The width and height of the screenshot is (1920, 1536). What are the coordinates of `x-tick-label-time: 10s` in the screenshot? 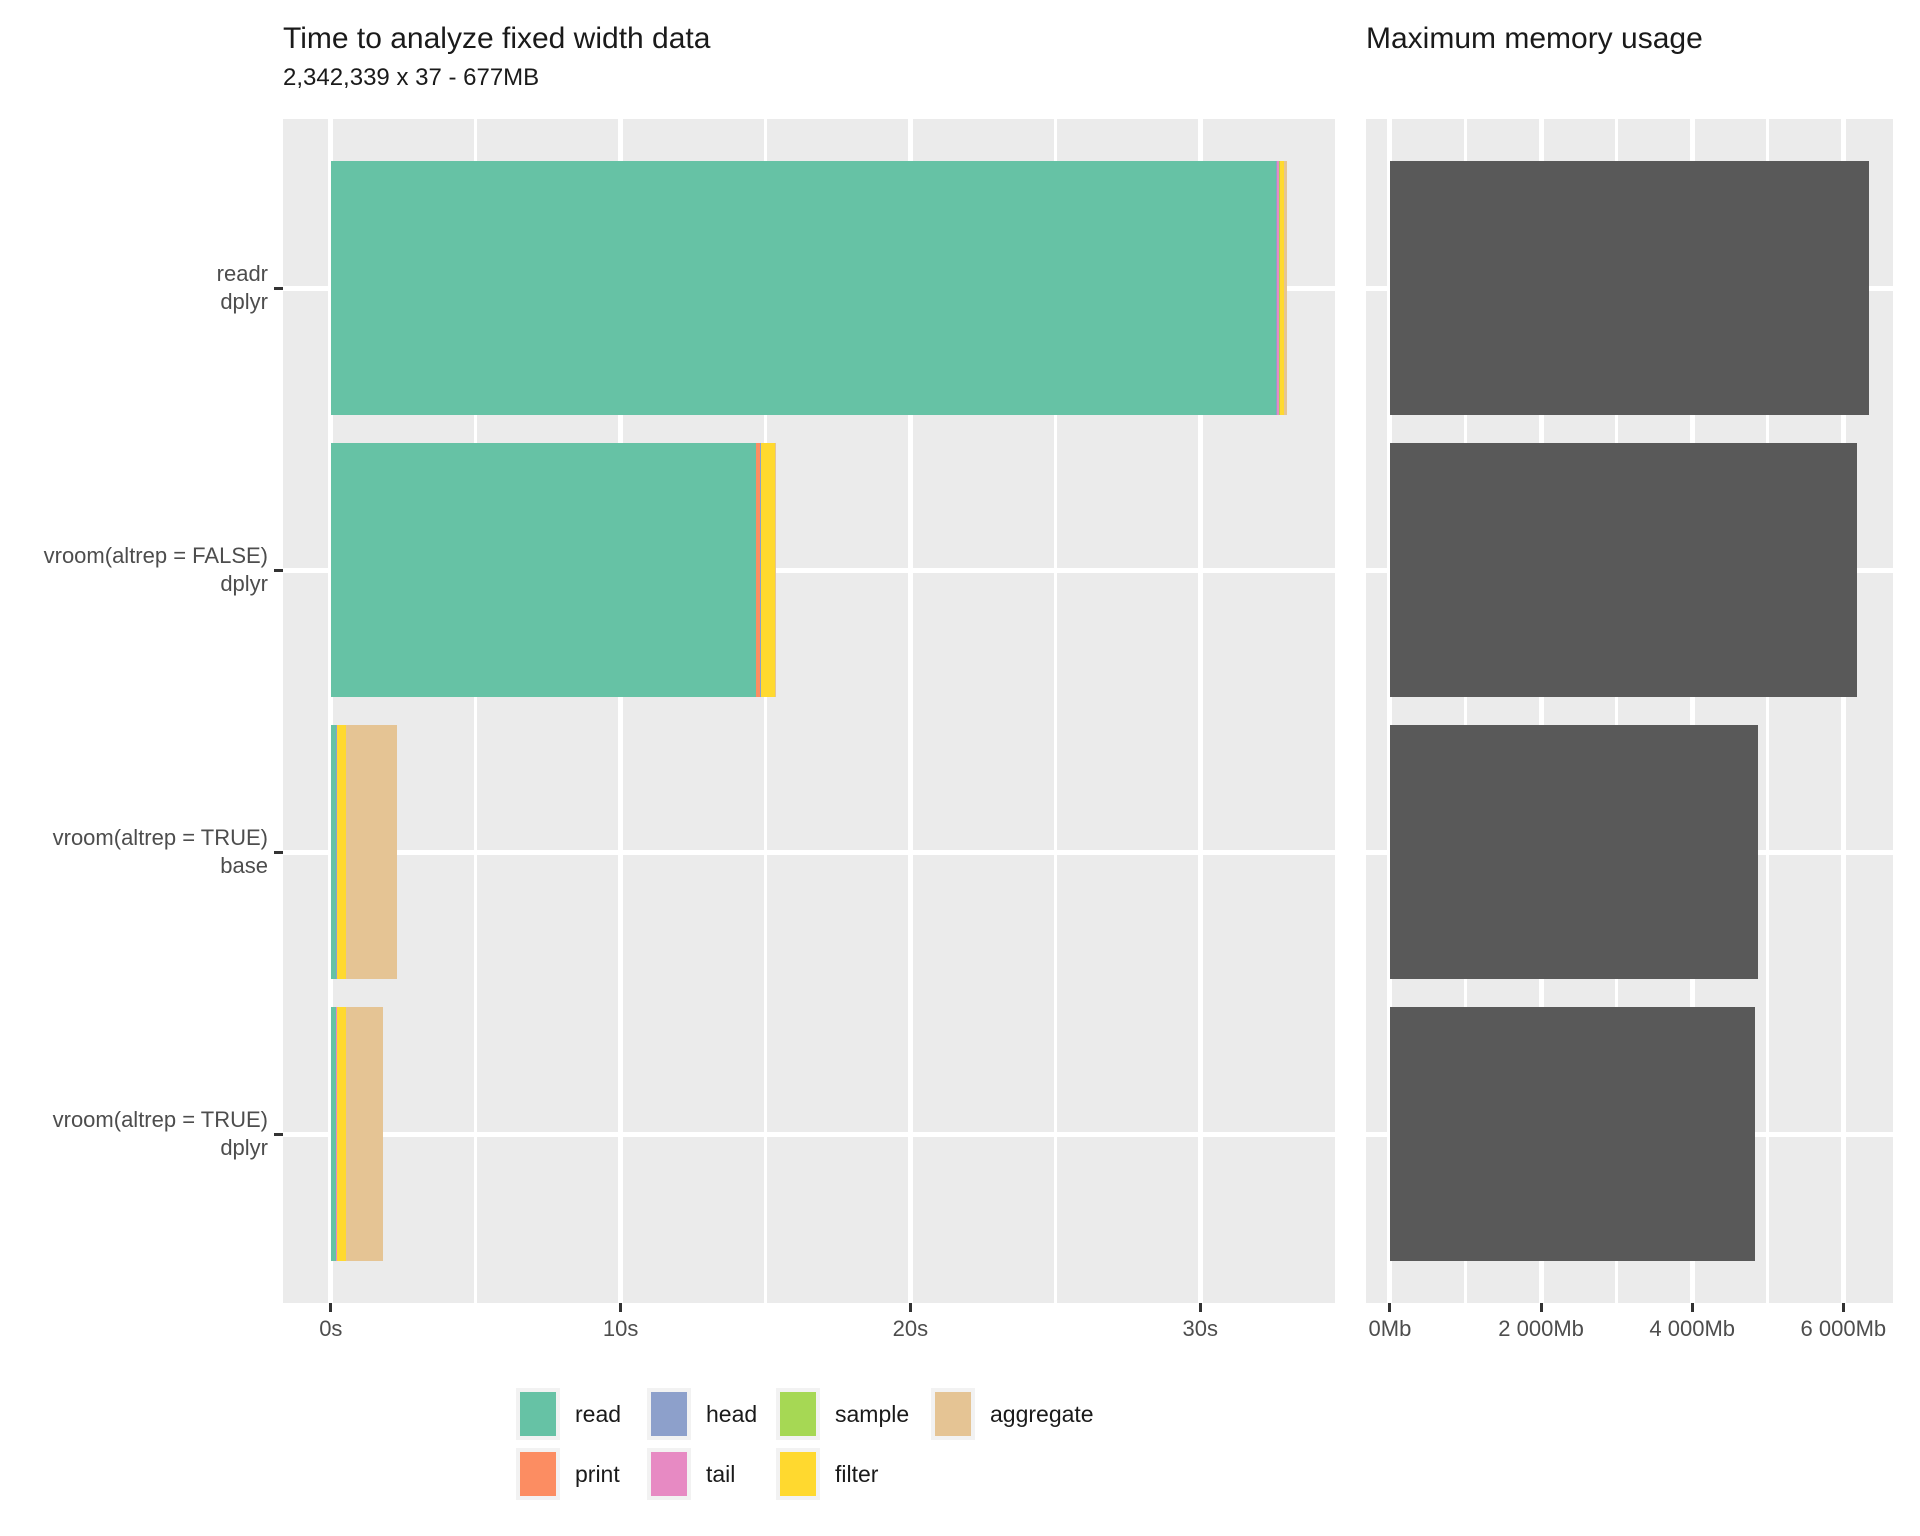 It's located at (620, 1328).